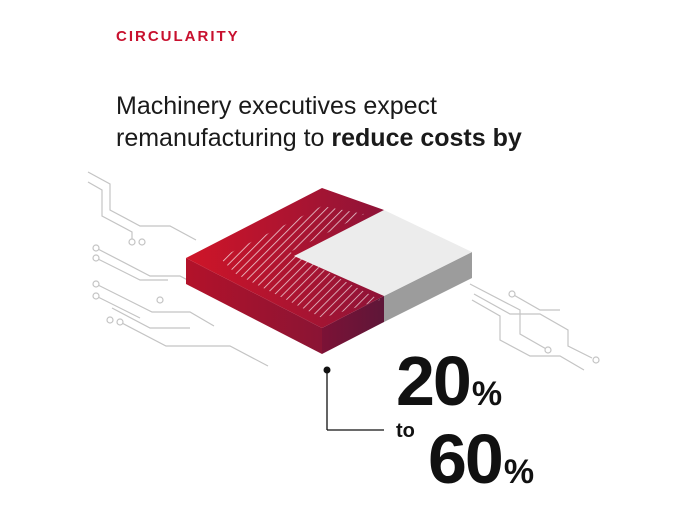  I want to click on category-label: CIRCULARITY, so click(178, 36).